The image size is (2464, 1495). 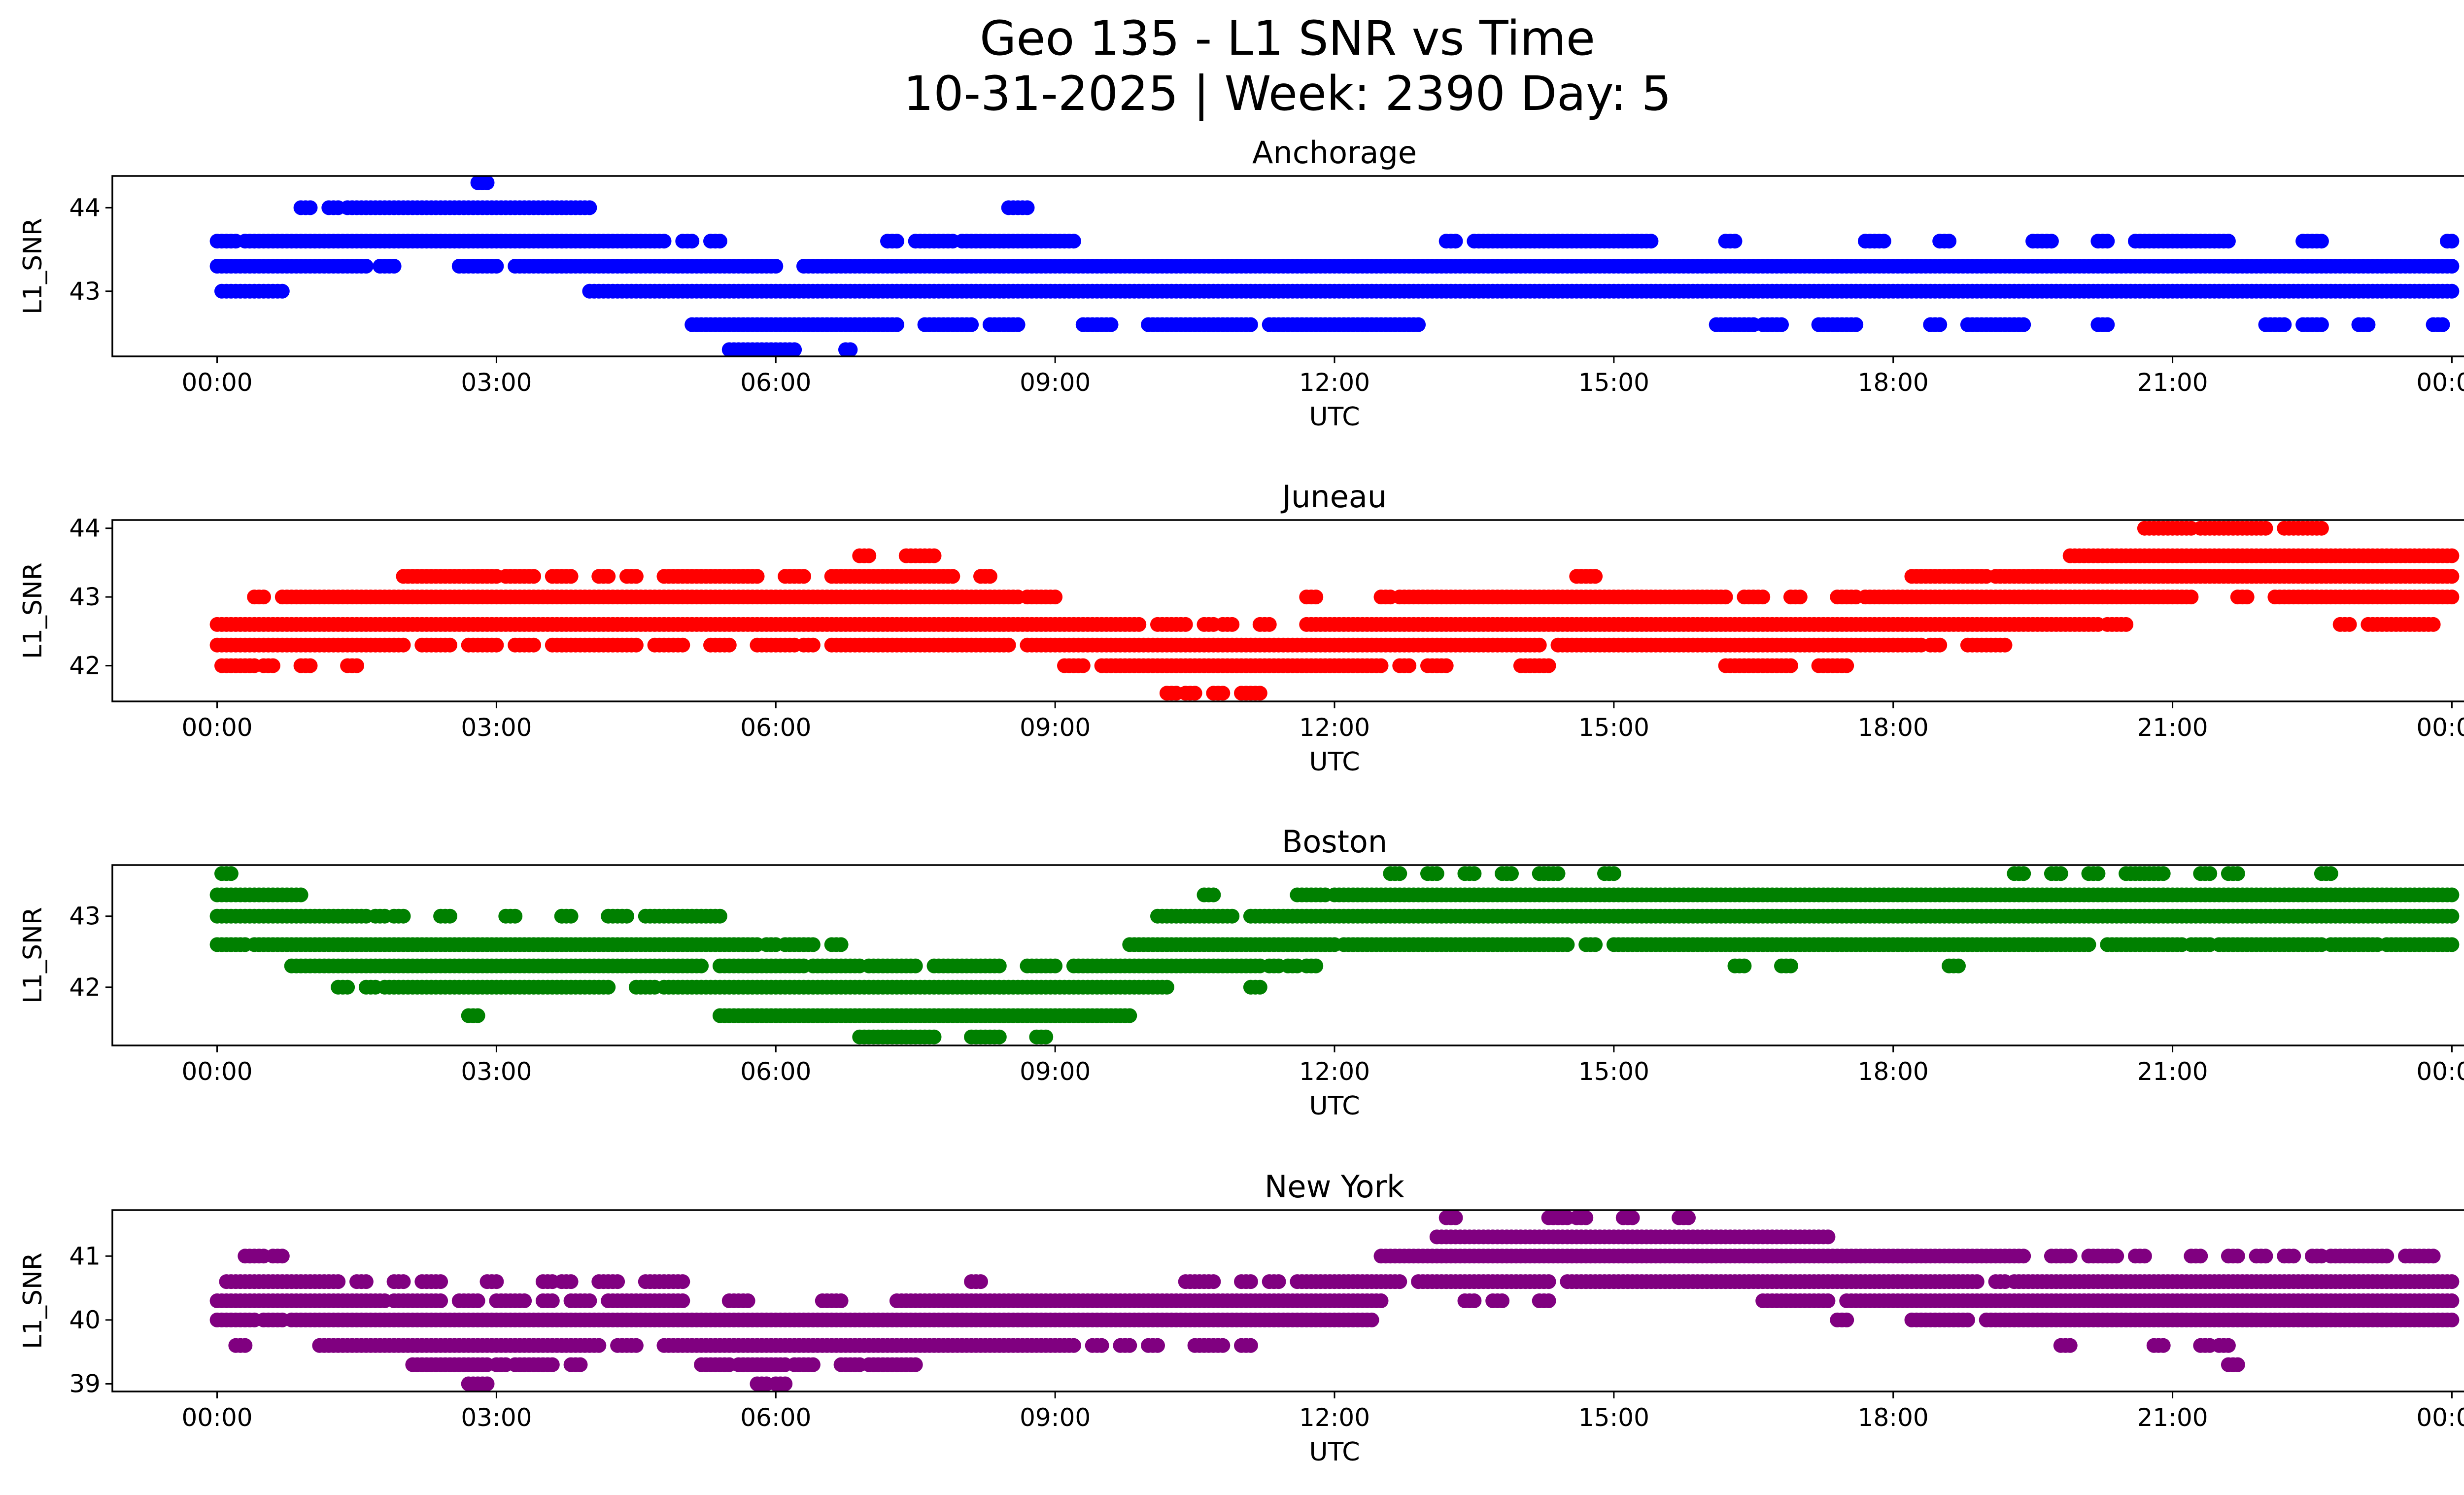 I want to click on x-tick-label: 18:00, so click(x=1893, y=382).